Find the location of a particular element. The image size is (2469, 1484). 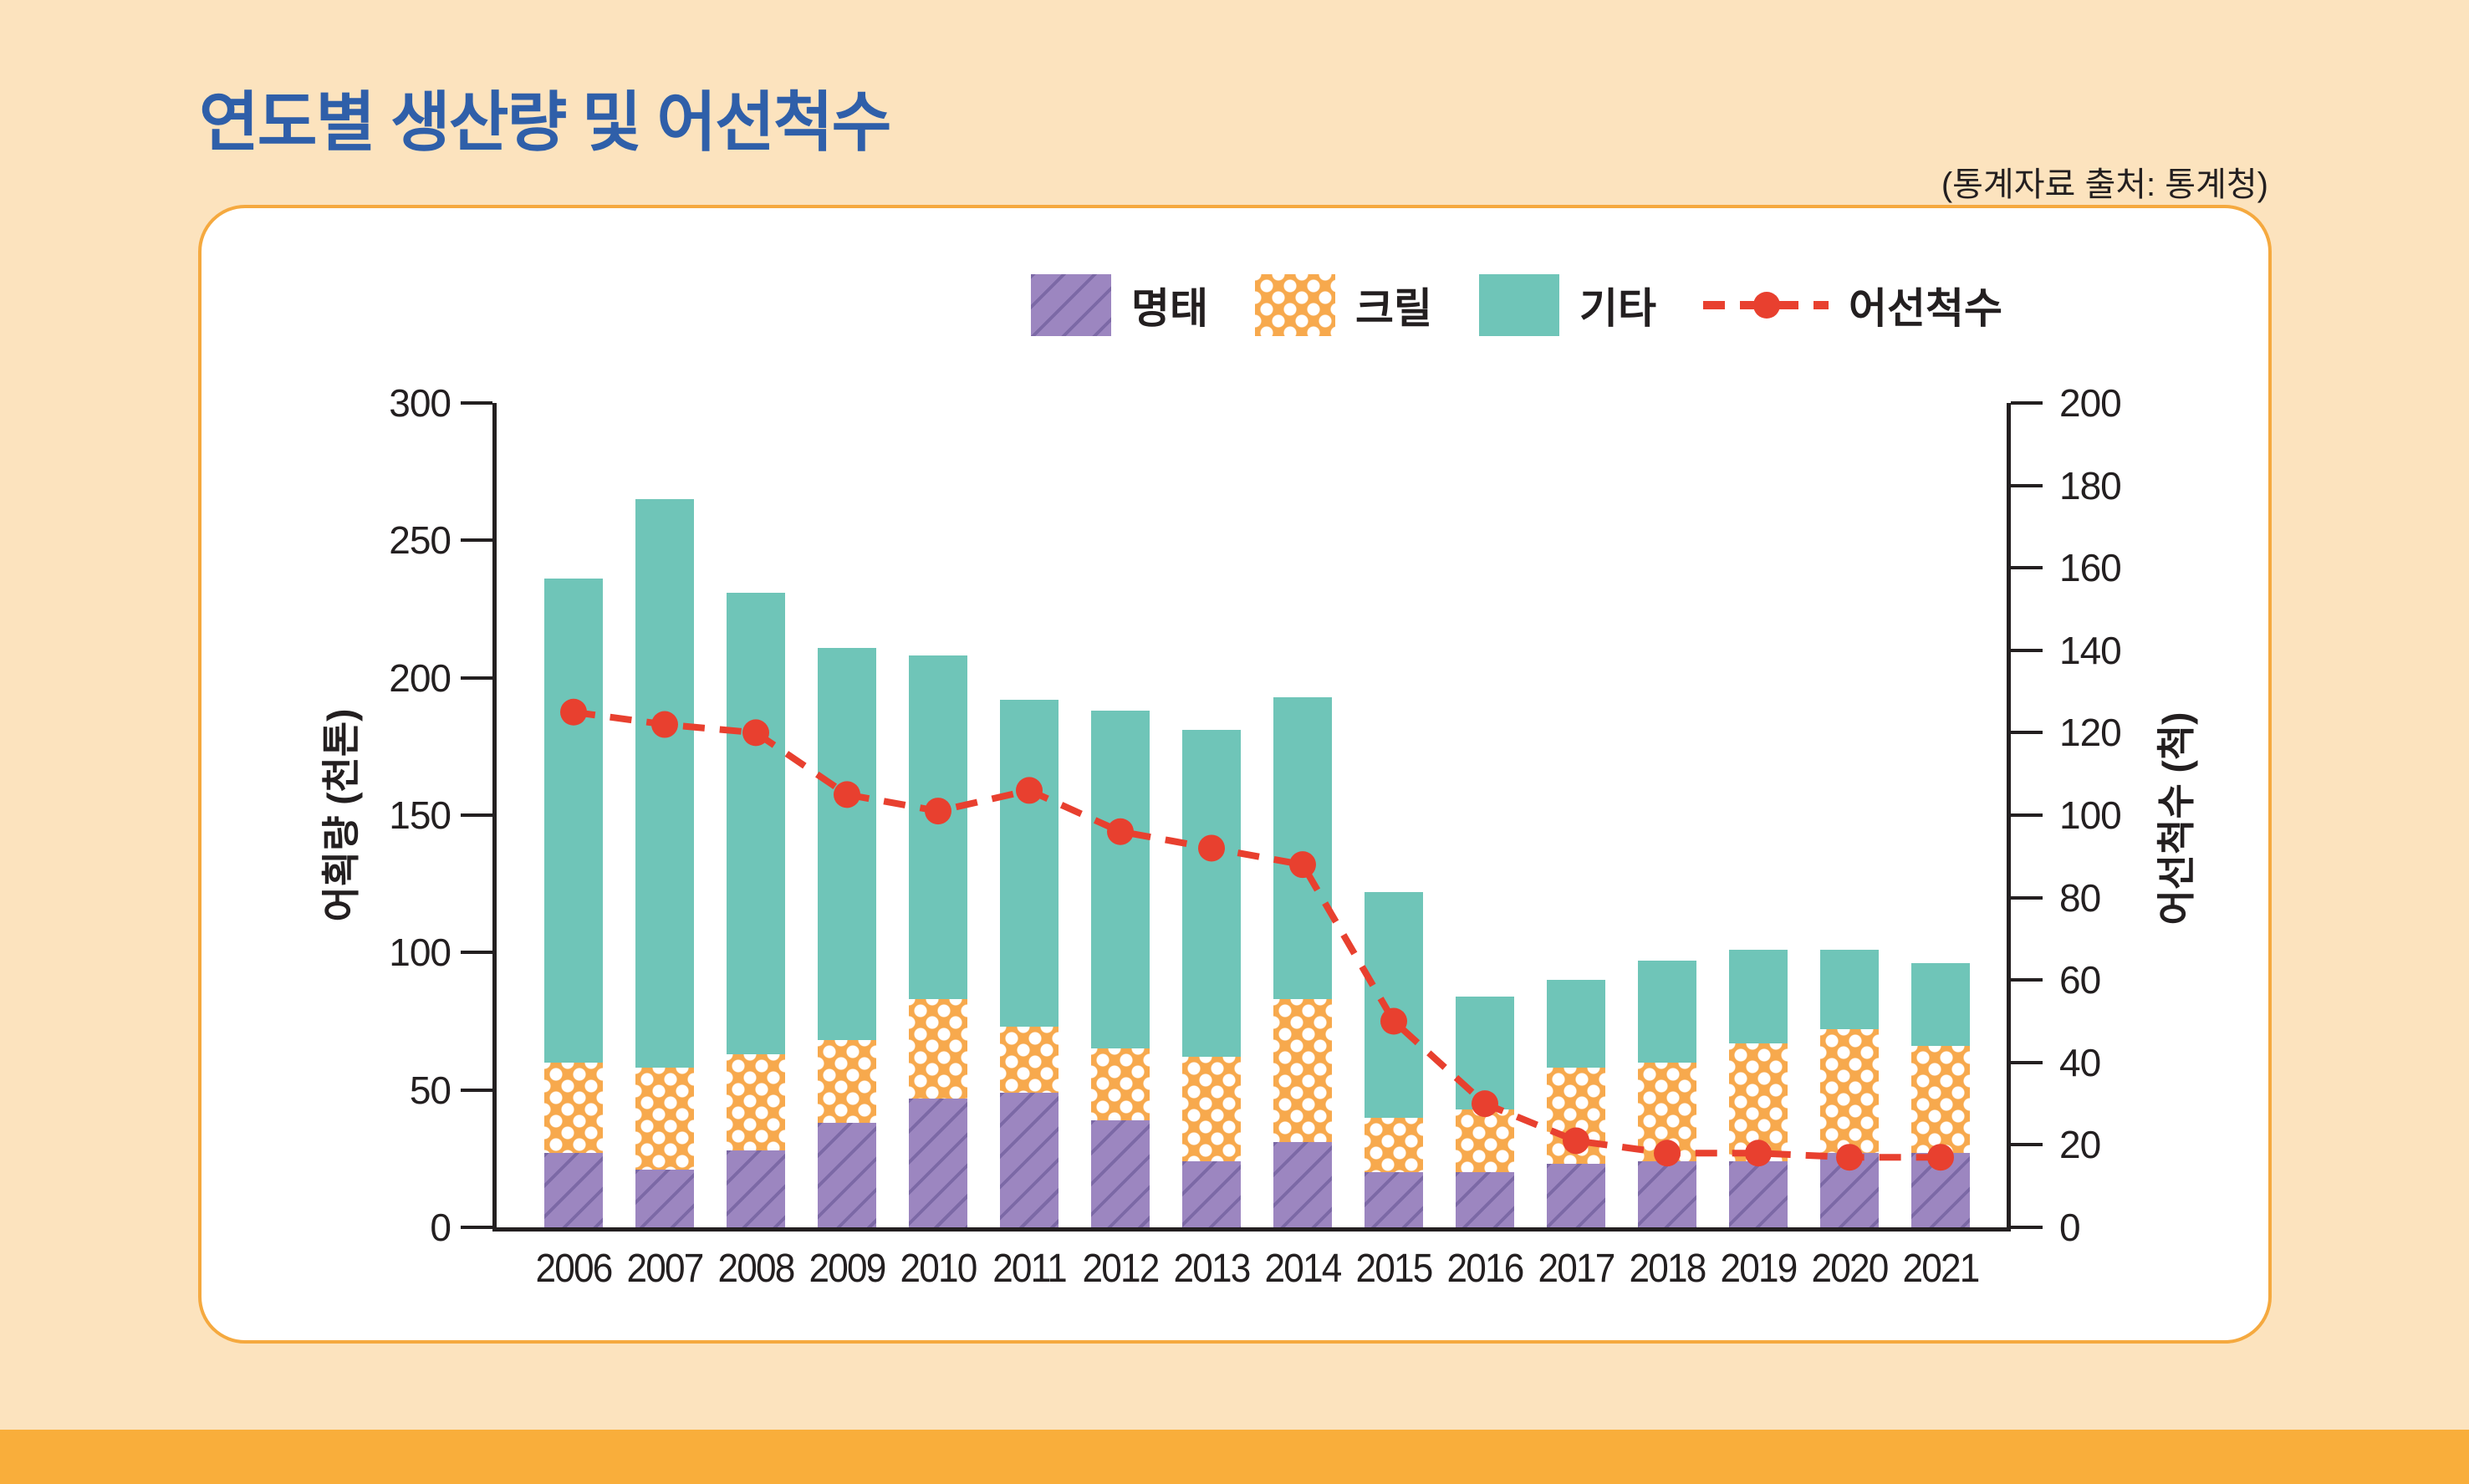

x-axis-category-label: 2019 is located at coordinates (1759, 1269).